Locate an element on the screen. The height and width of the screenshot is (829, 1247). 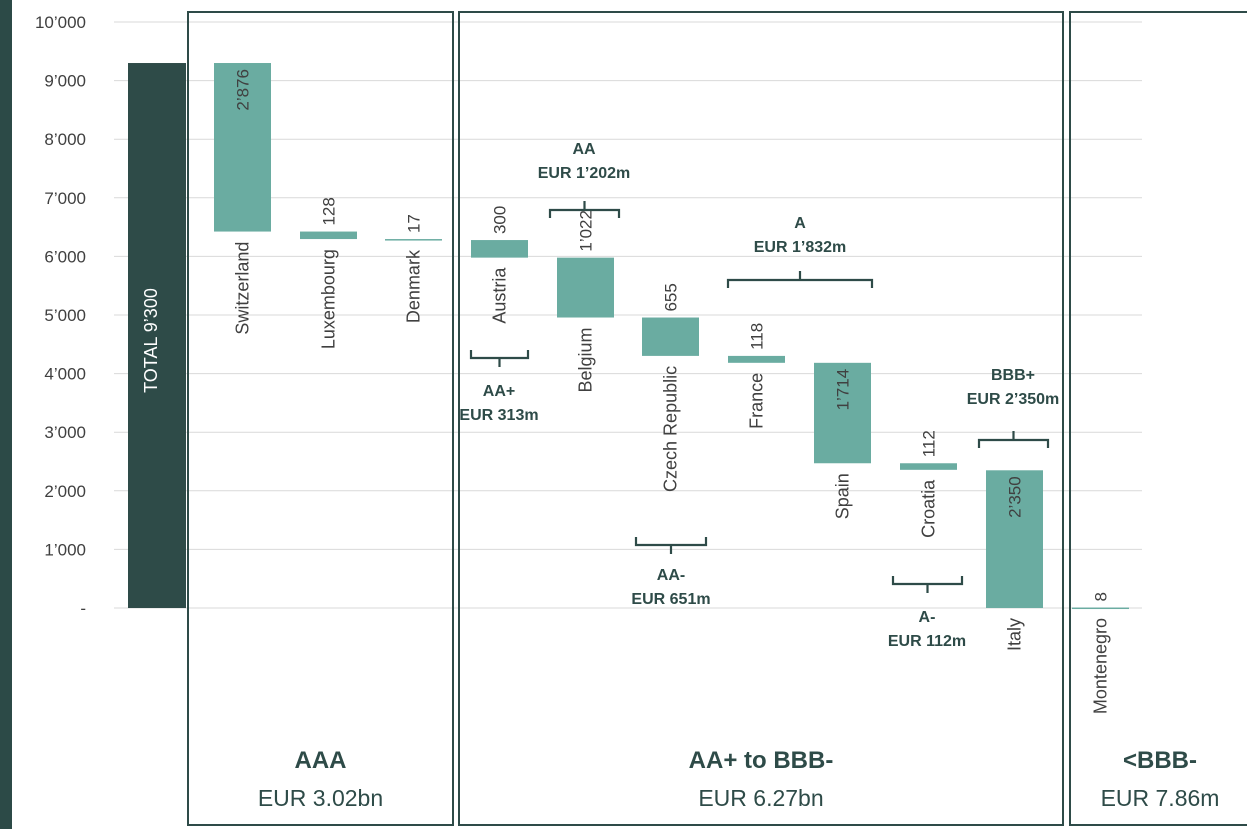
data-label: 300 is located at coordinates (500, 220).